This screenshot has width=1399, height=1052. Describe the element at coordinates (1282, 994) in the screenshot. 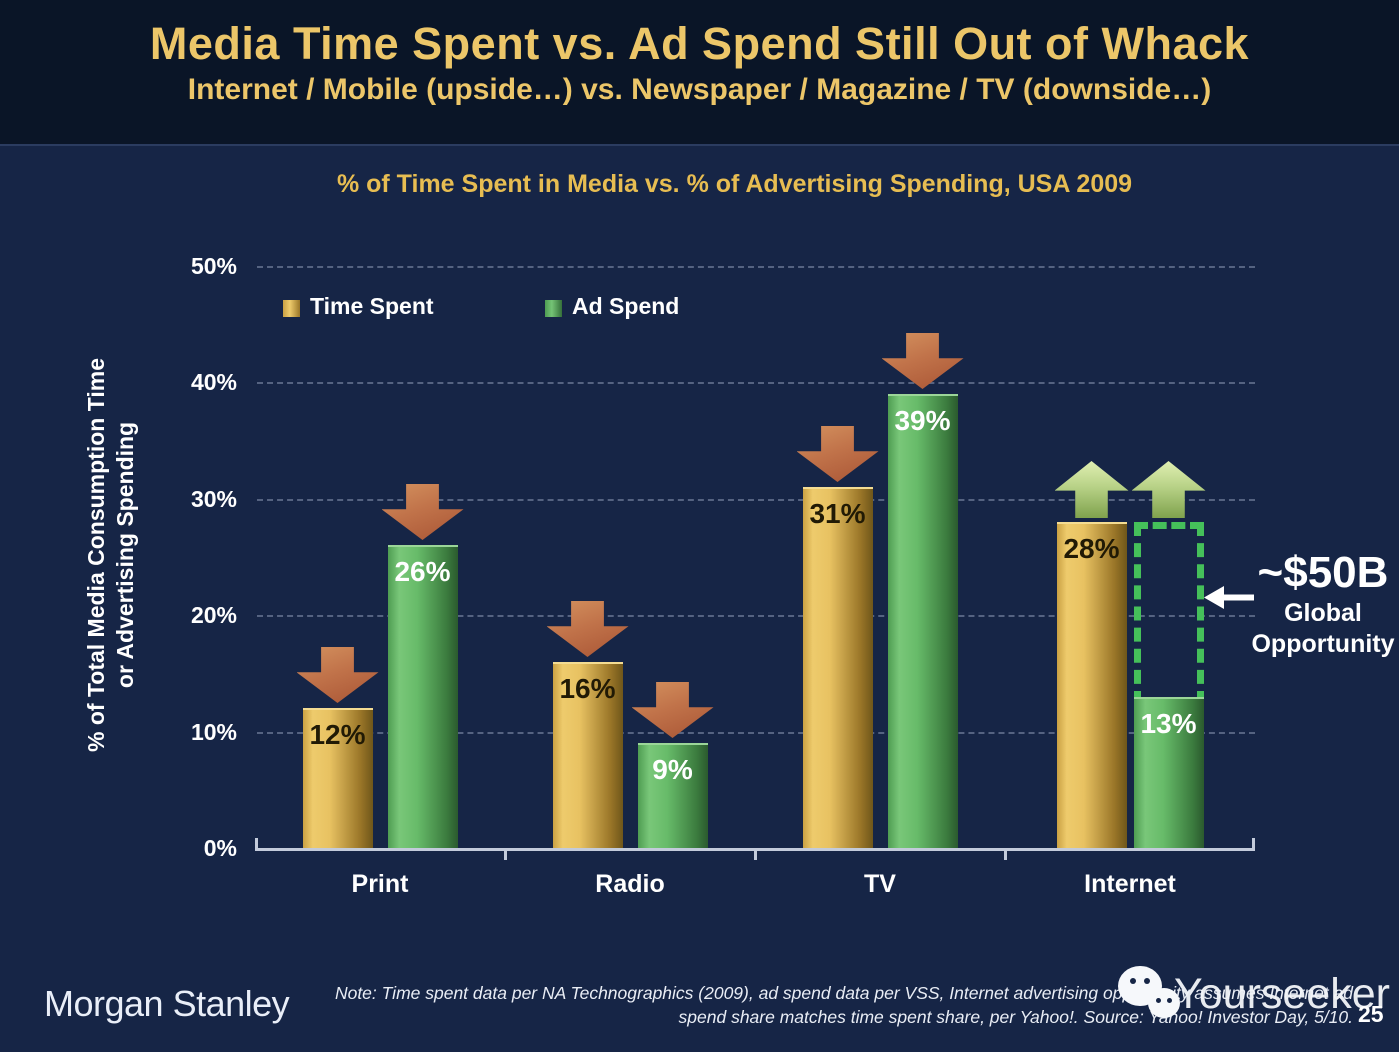

I see `watermark-text: Yourseeker` at that location.